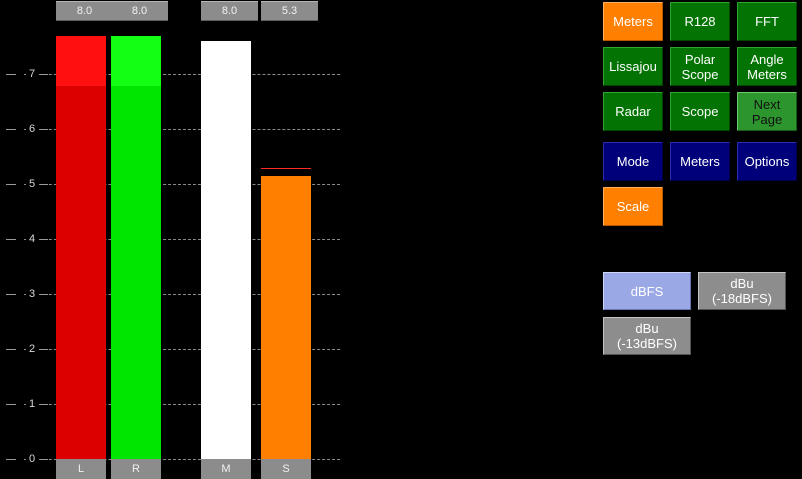 The height and width of the screenshot is (479, 802). Describe the element at coordinates (633, 161) in the screenshot. I see `mode-button: Mode` at that location.